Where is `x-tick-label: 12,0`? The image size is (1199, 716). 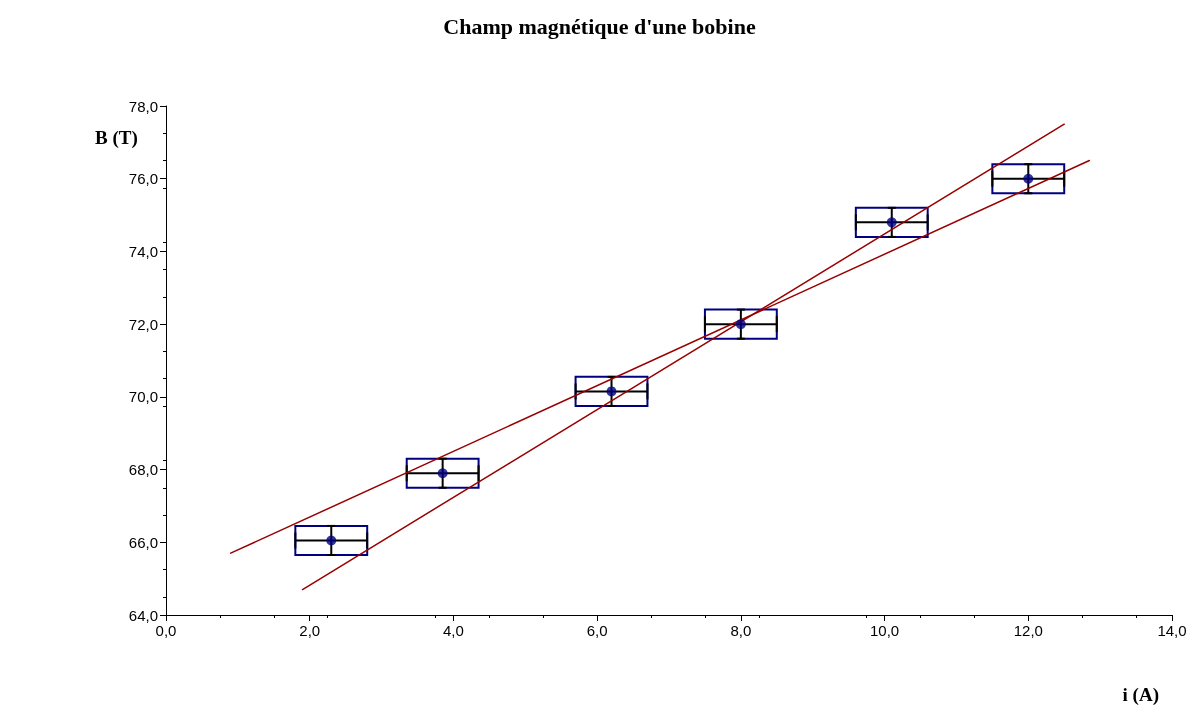 x-tick-label: 12,0 is located at coordinates (1028, 630).